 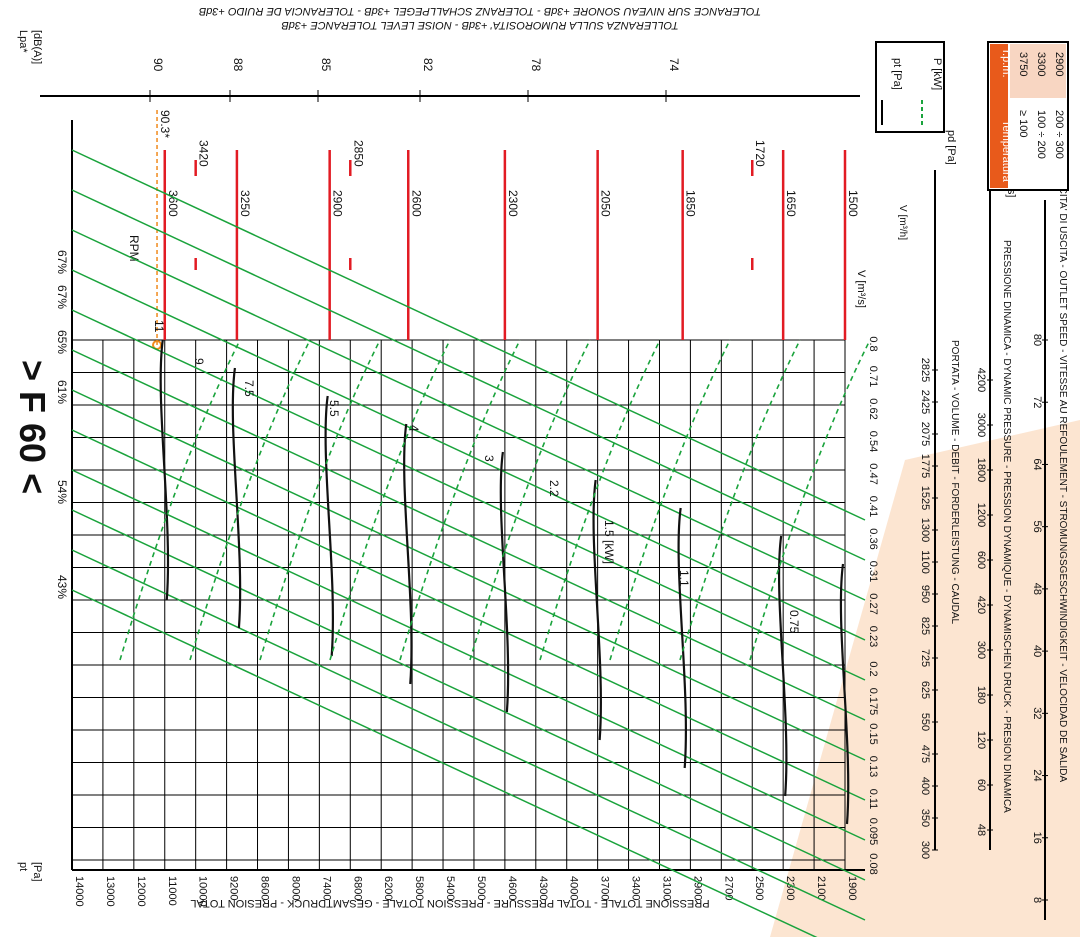 I want to click on efficiency-label: 61%, so click(x=62, y=392).